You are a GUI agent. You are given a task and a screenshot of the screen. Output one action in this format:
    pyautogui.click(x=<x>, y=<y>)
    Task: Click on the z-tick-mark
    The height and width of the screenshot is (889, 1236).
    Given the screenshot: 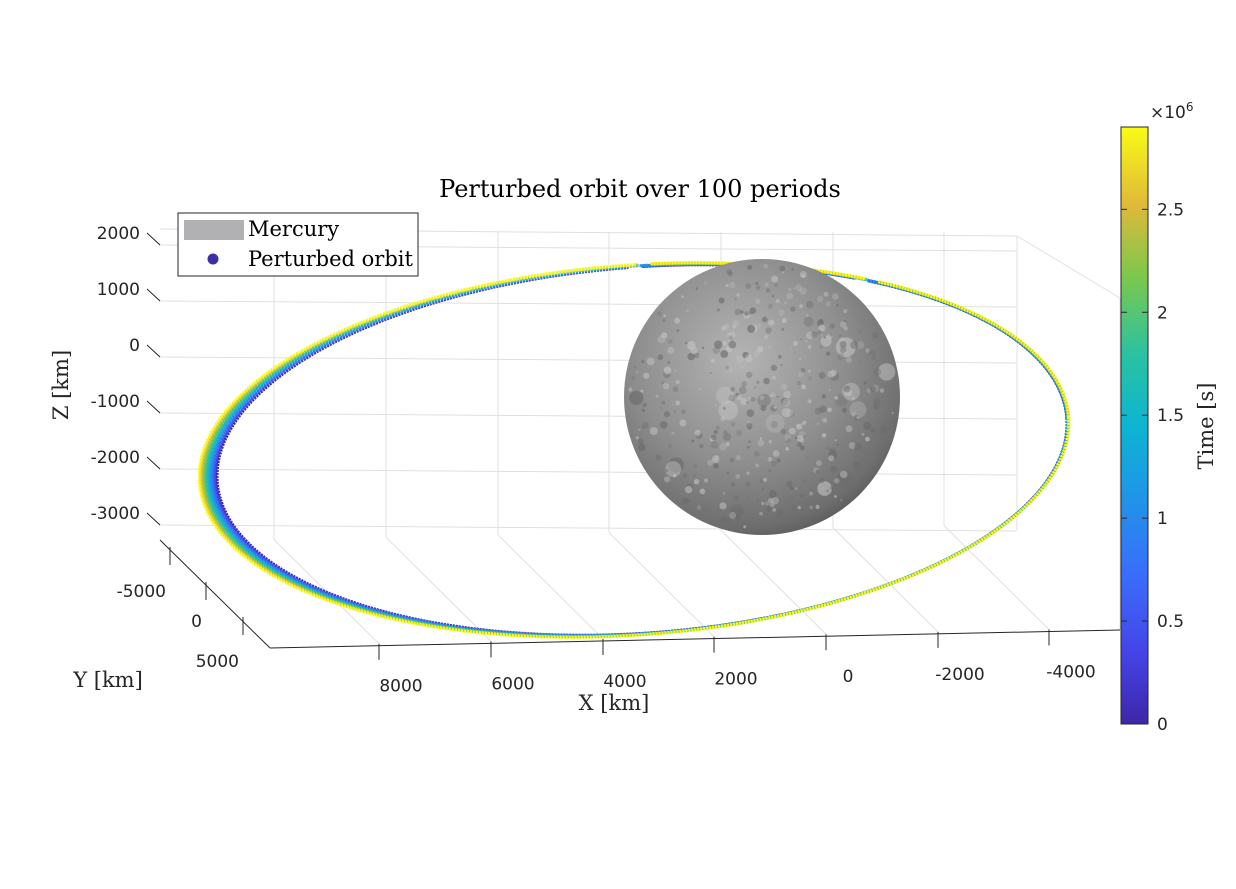 What is the action you would take?
    pyautogui.click(x=153, y=407)
    